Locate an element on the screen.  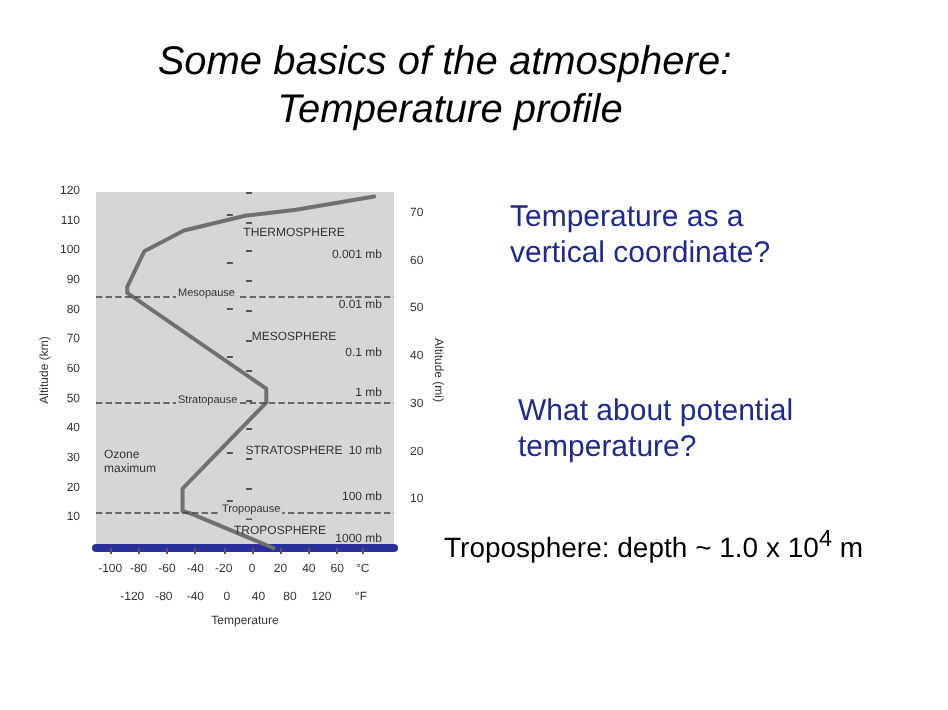
text: Temperature as a vertical coordinate? is located at coordinates (641, 236).